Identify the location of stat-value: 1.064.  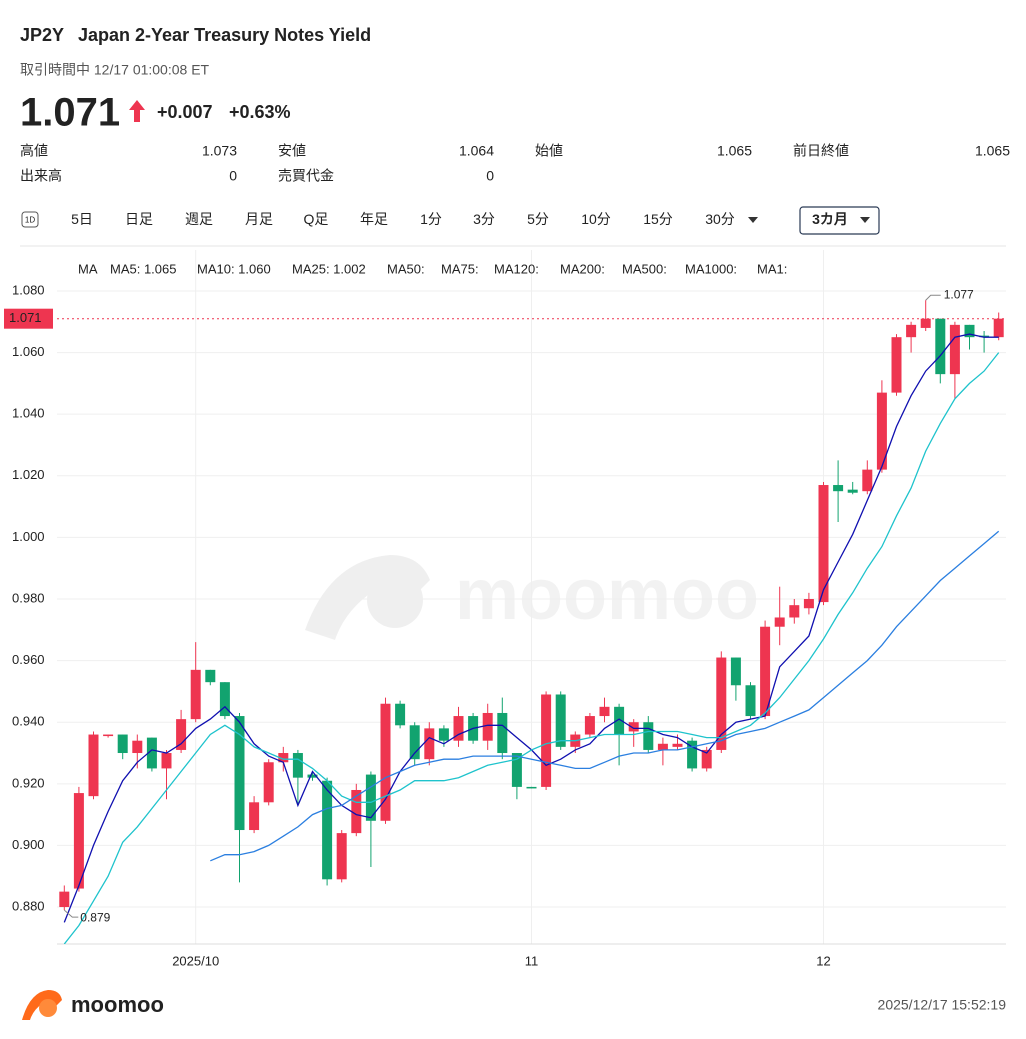
(476, 151).